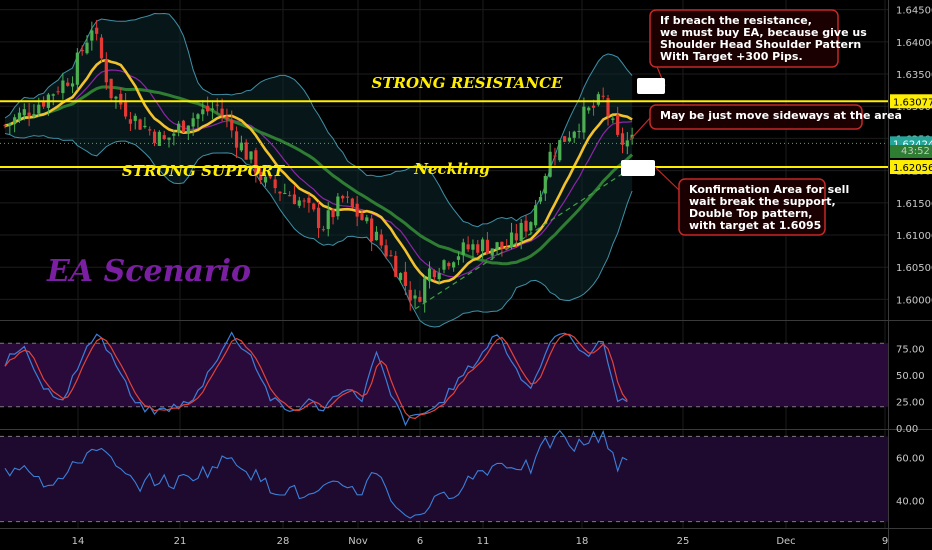 The image size is (932, 550). I want to click on support-resistance-lines, so click(444, 134).